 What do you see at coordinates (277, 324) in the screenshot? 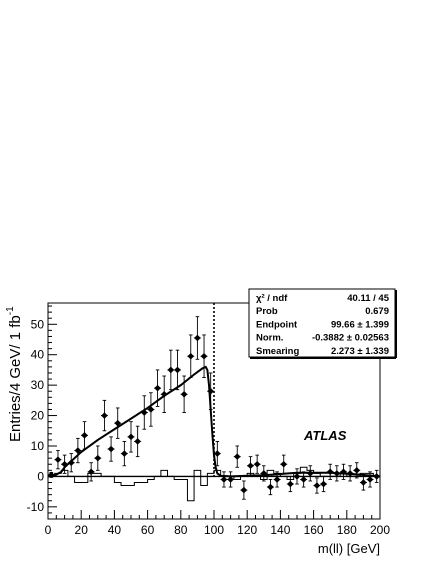
I see `stats-row-key: Endpoint` at bounding box center [277, 324].